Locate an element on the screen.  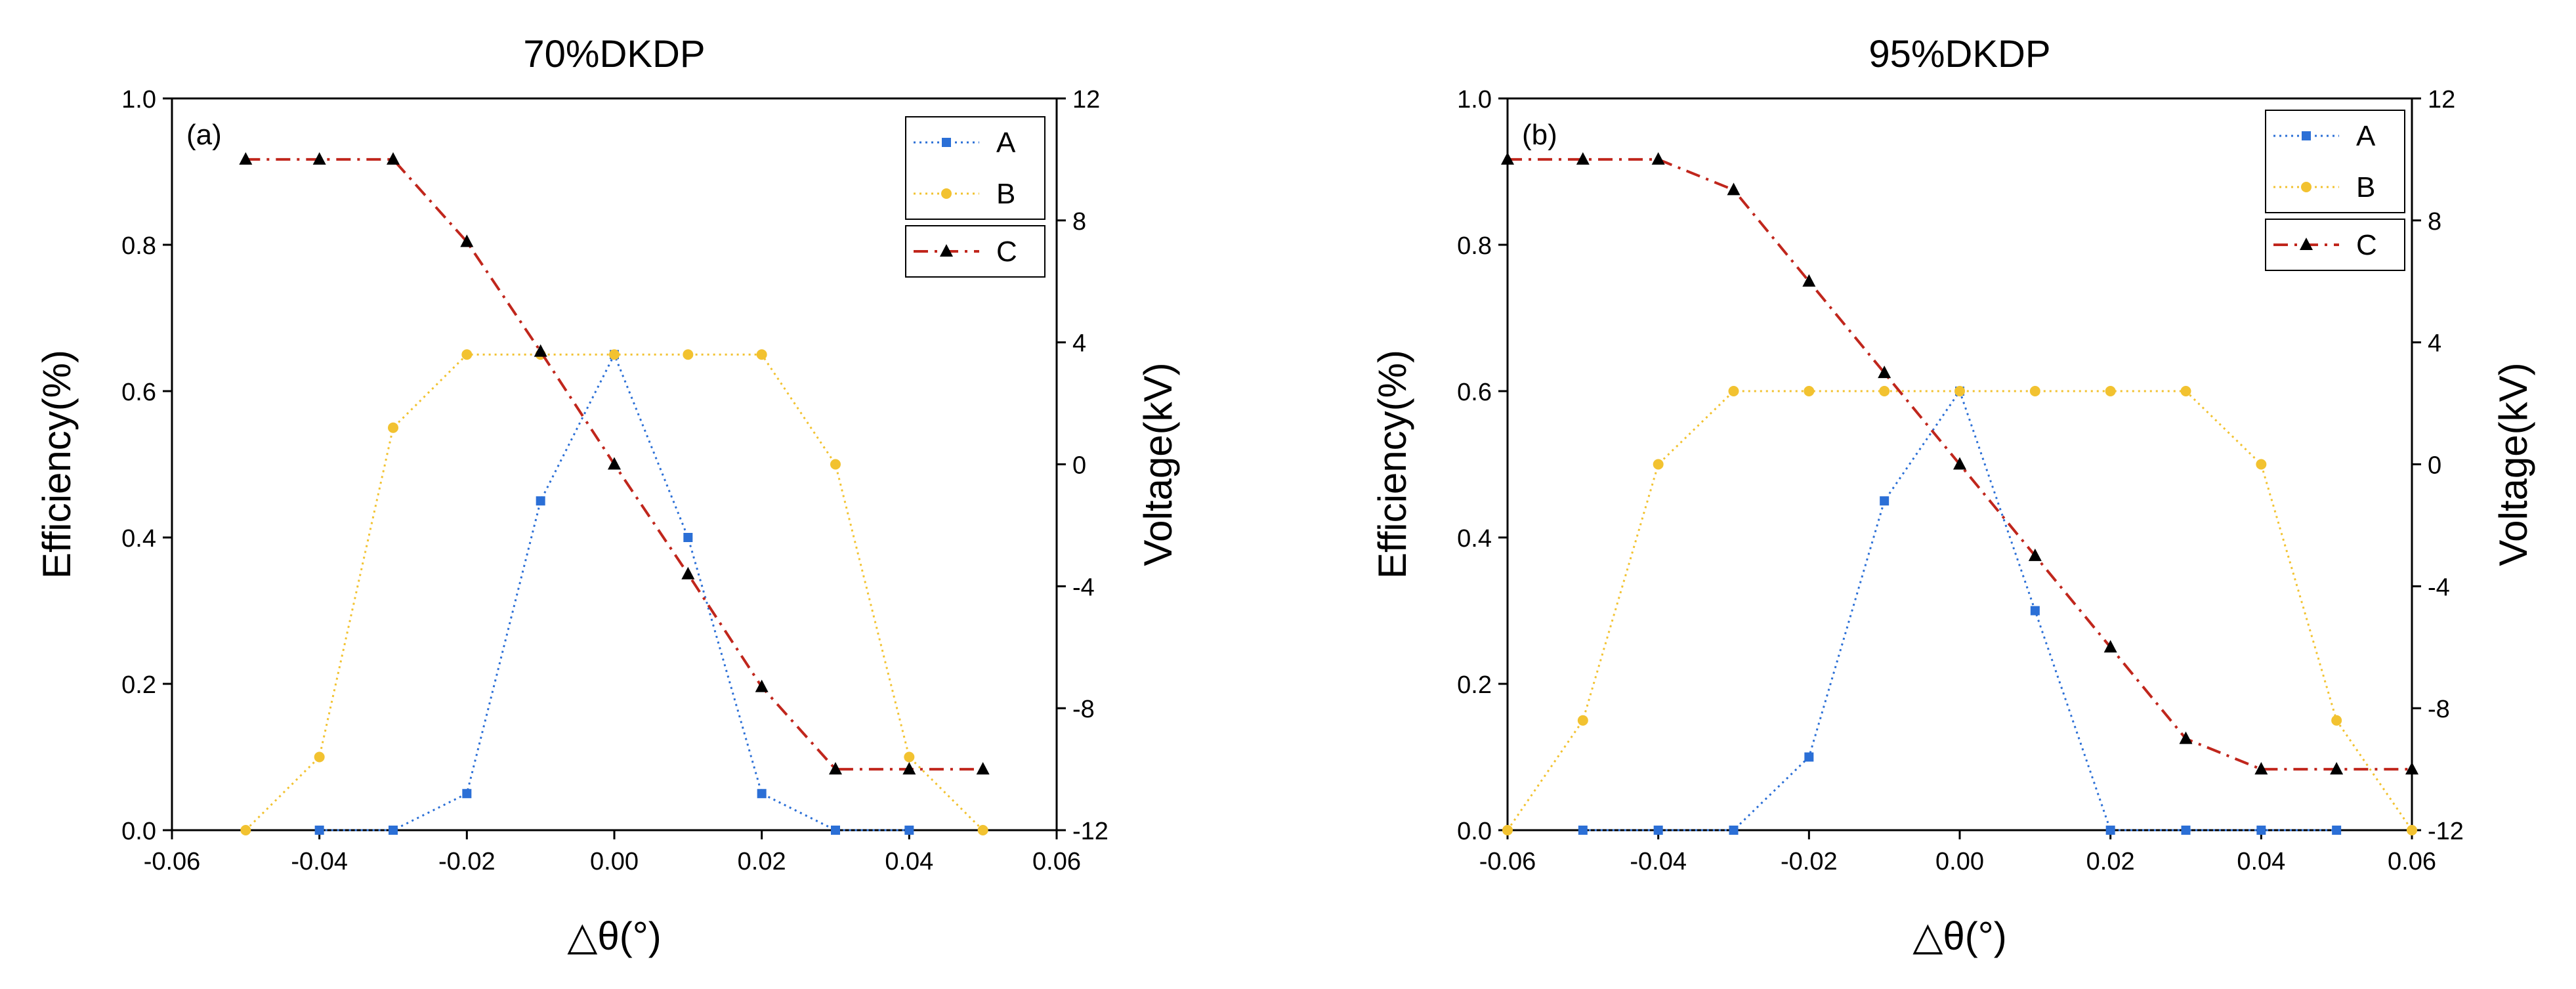
x-tick-label: -0.06 is located at coordinates (1507, 861).